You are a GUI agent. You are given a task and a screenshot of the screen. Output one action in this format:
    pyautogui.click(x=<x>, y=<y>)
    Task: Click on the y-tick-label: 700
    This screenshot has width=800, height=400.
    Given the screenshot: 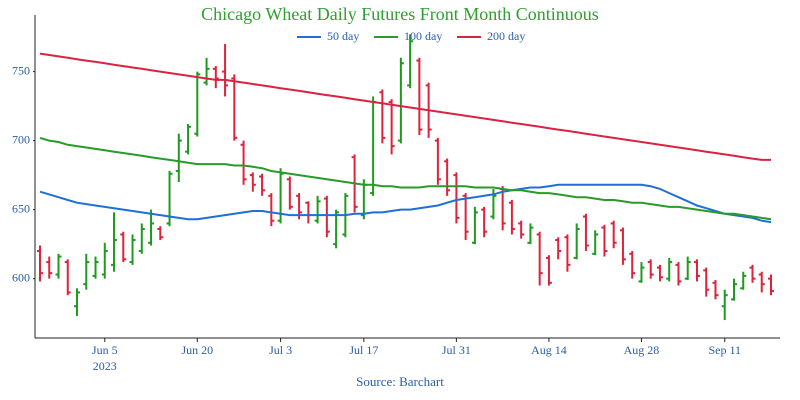 What is the action you would take?
    pyautogui.click(x=21, y=139)
    